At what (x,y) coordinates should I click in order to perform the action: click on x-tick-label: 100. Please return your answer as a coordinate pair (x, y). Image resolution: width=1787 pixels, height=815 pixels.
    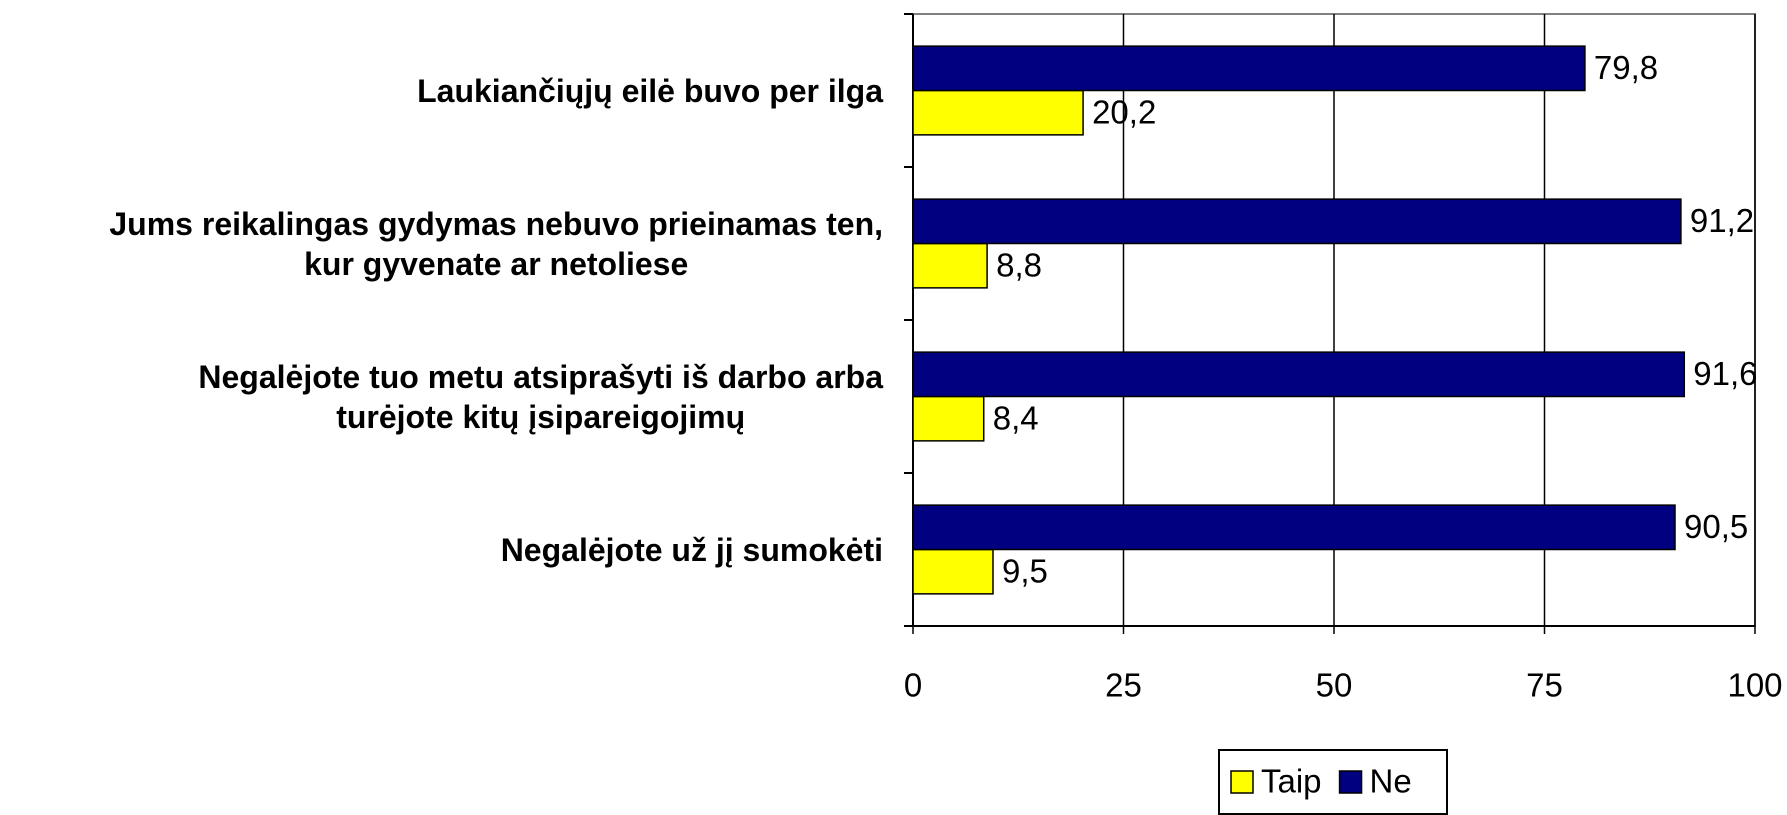
    Looking at the image, I should click on (1754, 685).